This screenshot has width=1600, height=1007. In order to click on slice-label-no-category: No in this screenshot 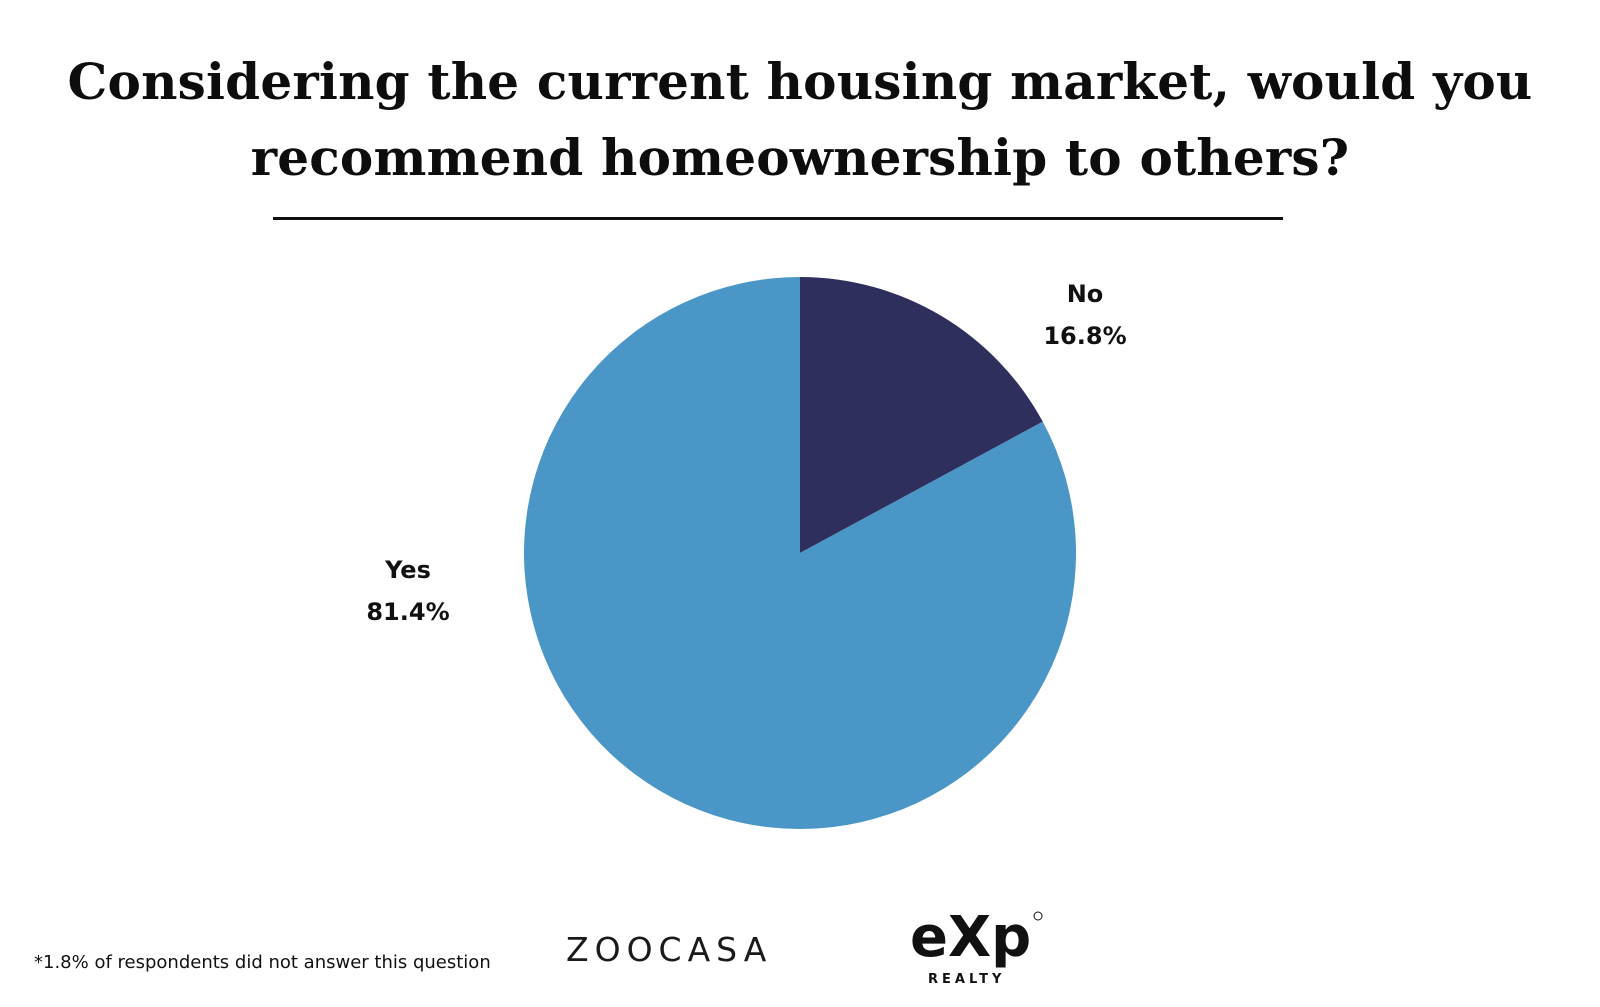, I will do `click(1085, 294)`.